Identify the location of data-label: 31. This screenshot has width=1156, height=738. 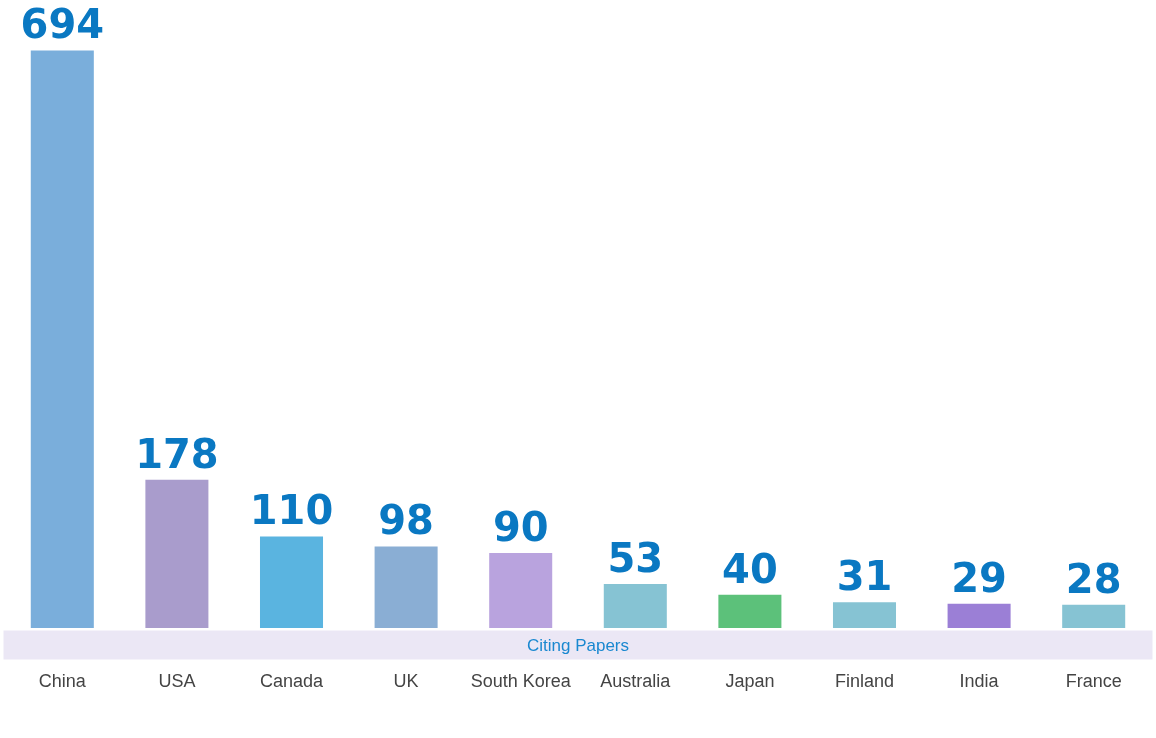
(864, 576).